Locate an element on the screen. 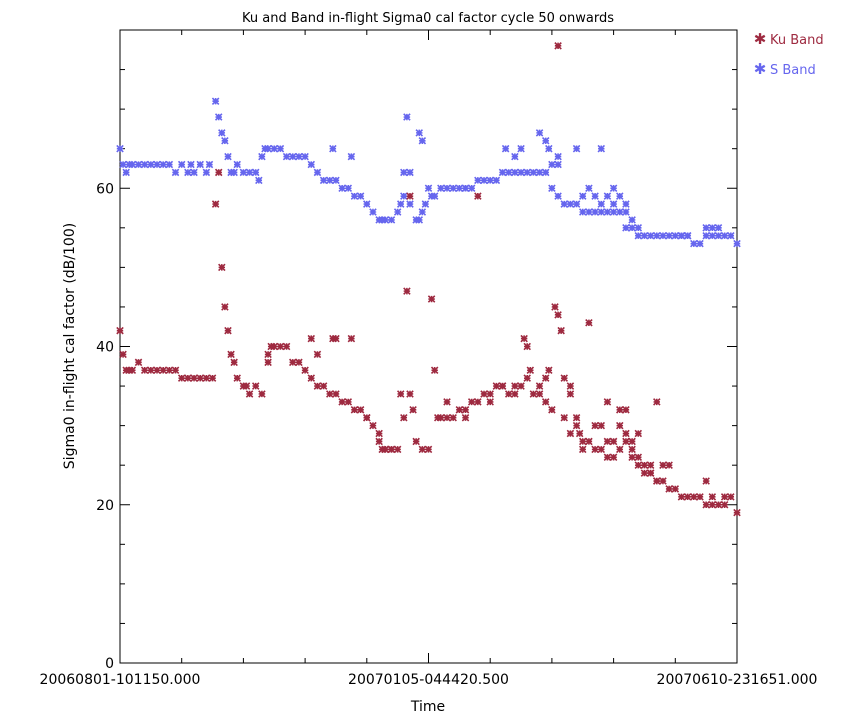 This screenshot has width=849, height=718. y-tick-label: 0 is located at coordinates (109, 664).